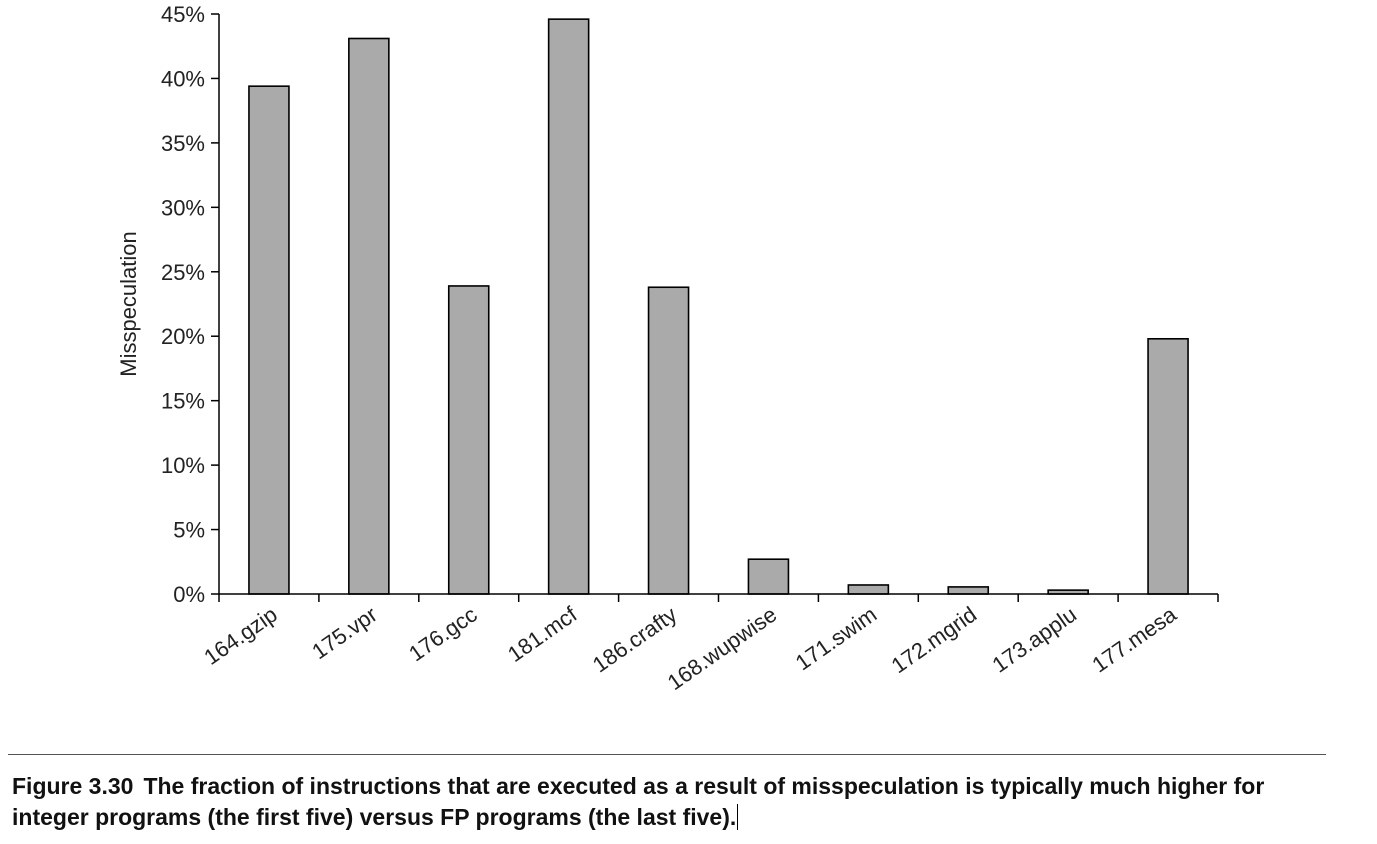 This screenshot has width=1377, height=844. I want to click on bar-176.gcc, so click(468, 440).